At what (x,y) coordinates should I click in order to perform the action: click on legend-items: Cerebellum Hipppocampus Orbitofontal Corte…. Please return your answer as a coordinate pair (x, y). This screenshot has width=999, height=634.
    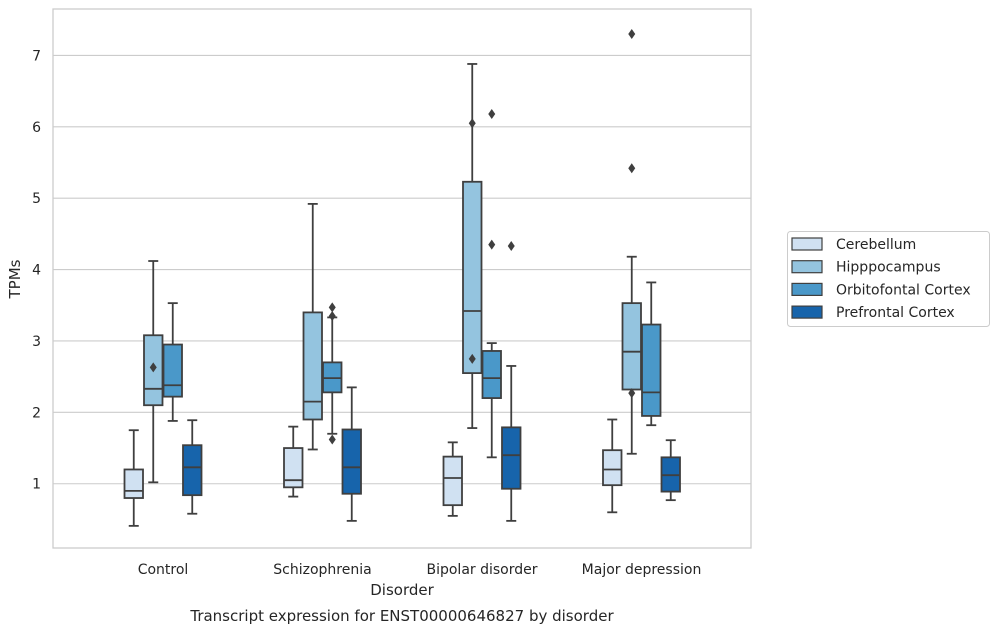
    Looking at the image, I should click on (881, 279).